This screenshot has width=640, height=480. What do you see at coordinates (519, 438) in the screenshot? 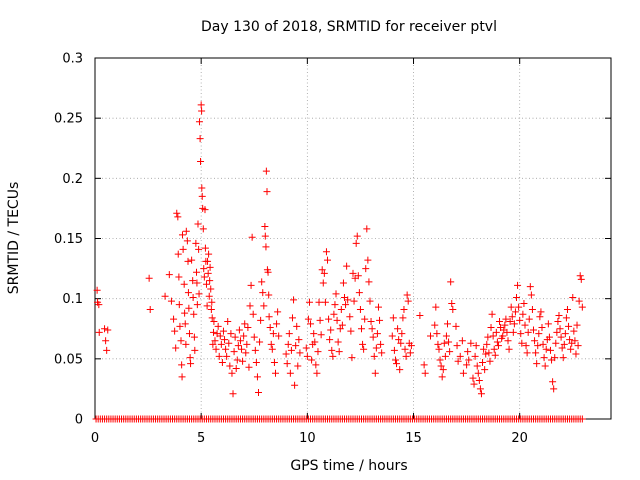
I see `x-tick-label: 20` at bounding box center [519, 438].